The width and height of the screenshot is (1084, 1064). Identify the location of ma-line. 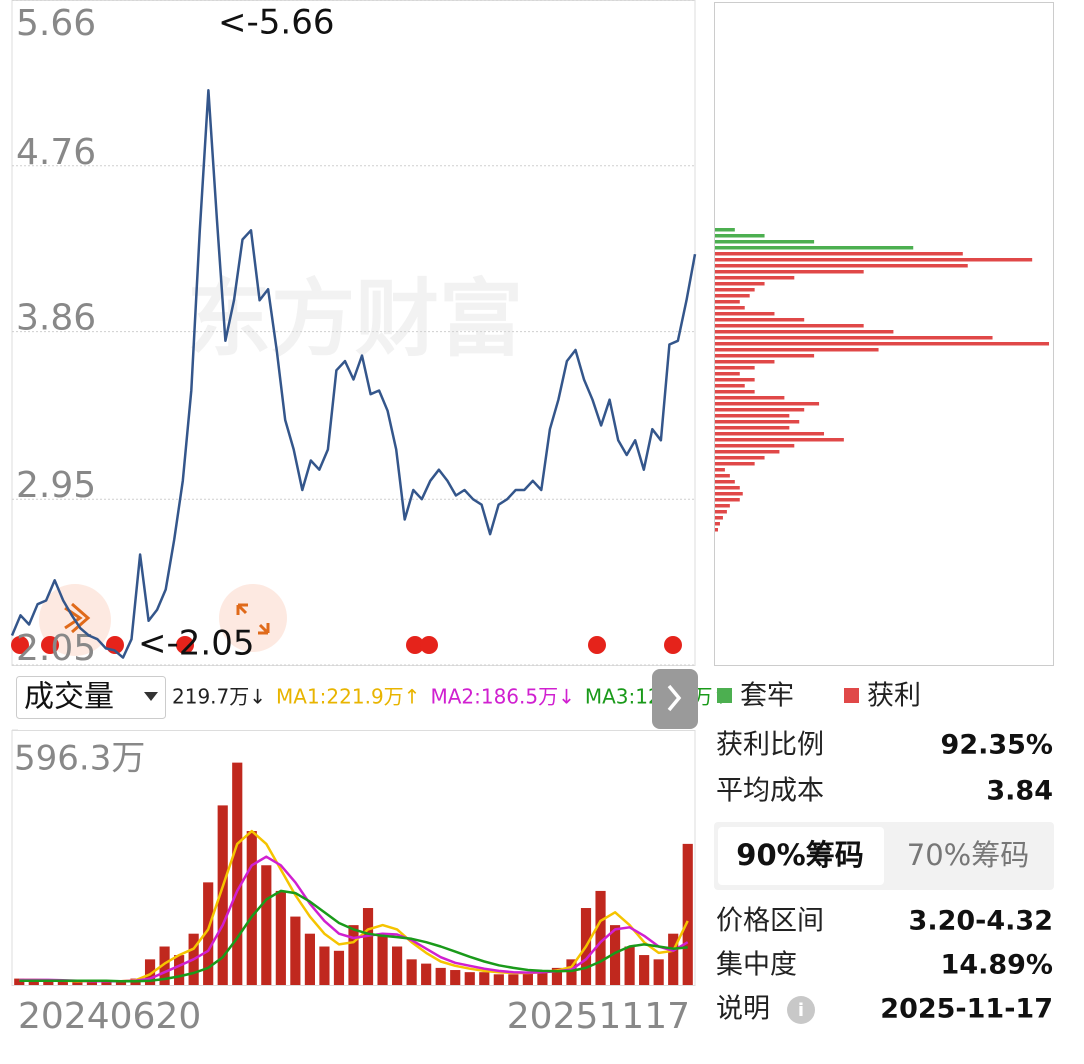
(353, 936).